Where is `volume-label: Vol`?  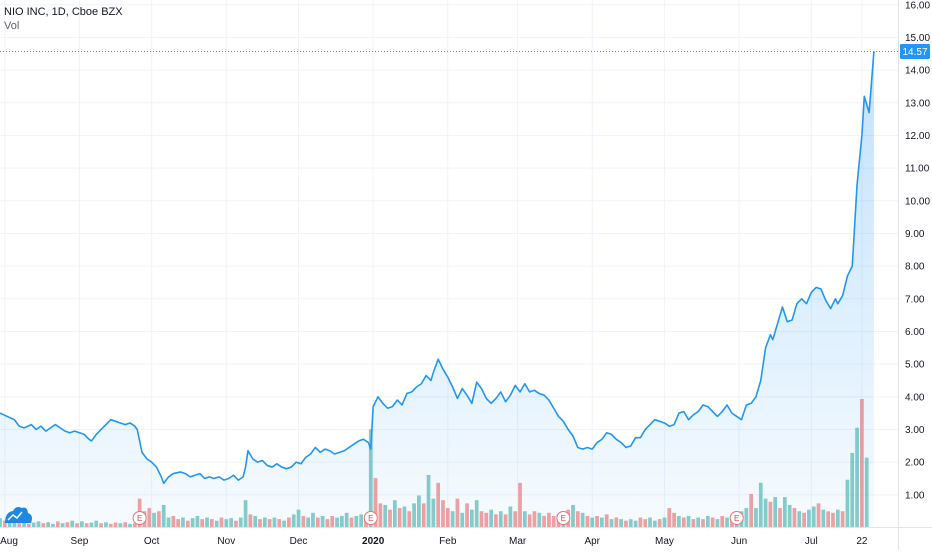 volume-label: Vol is located at coordinates (12, 26).